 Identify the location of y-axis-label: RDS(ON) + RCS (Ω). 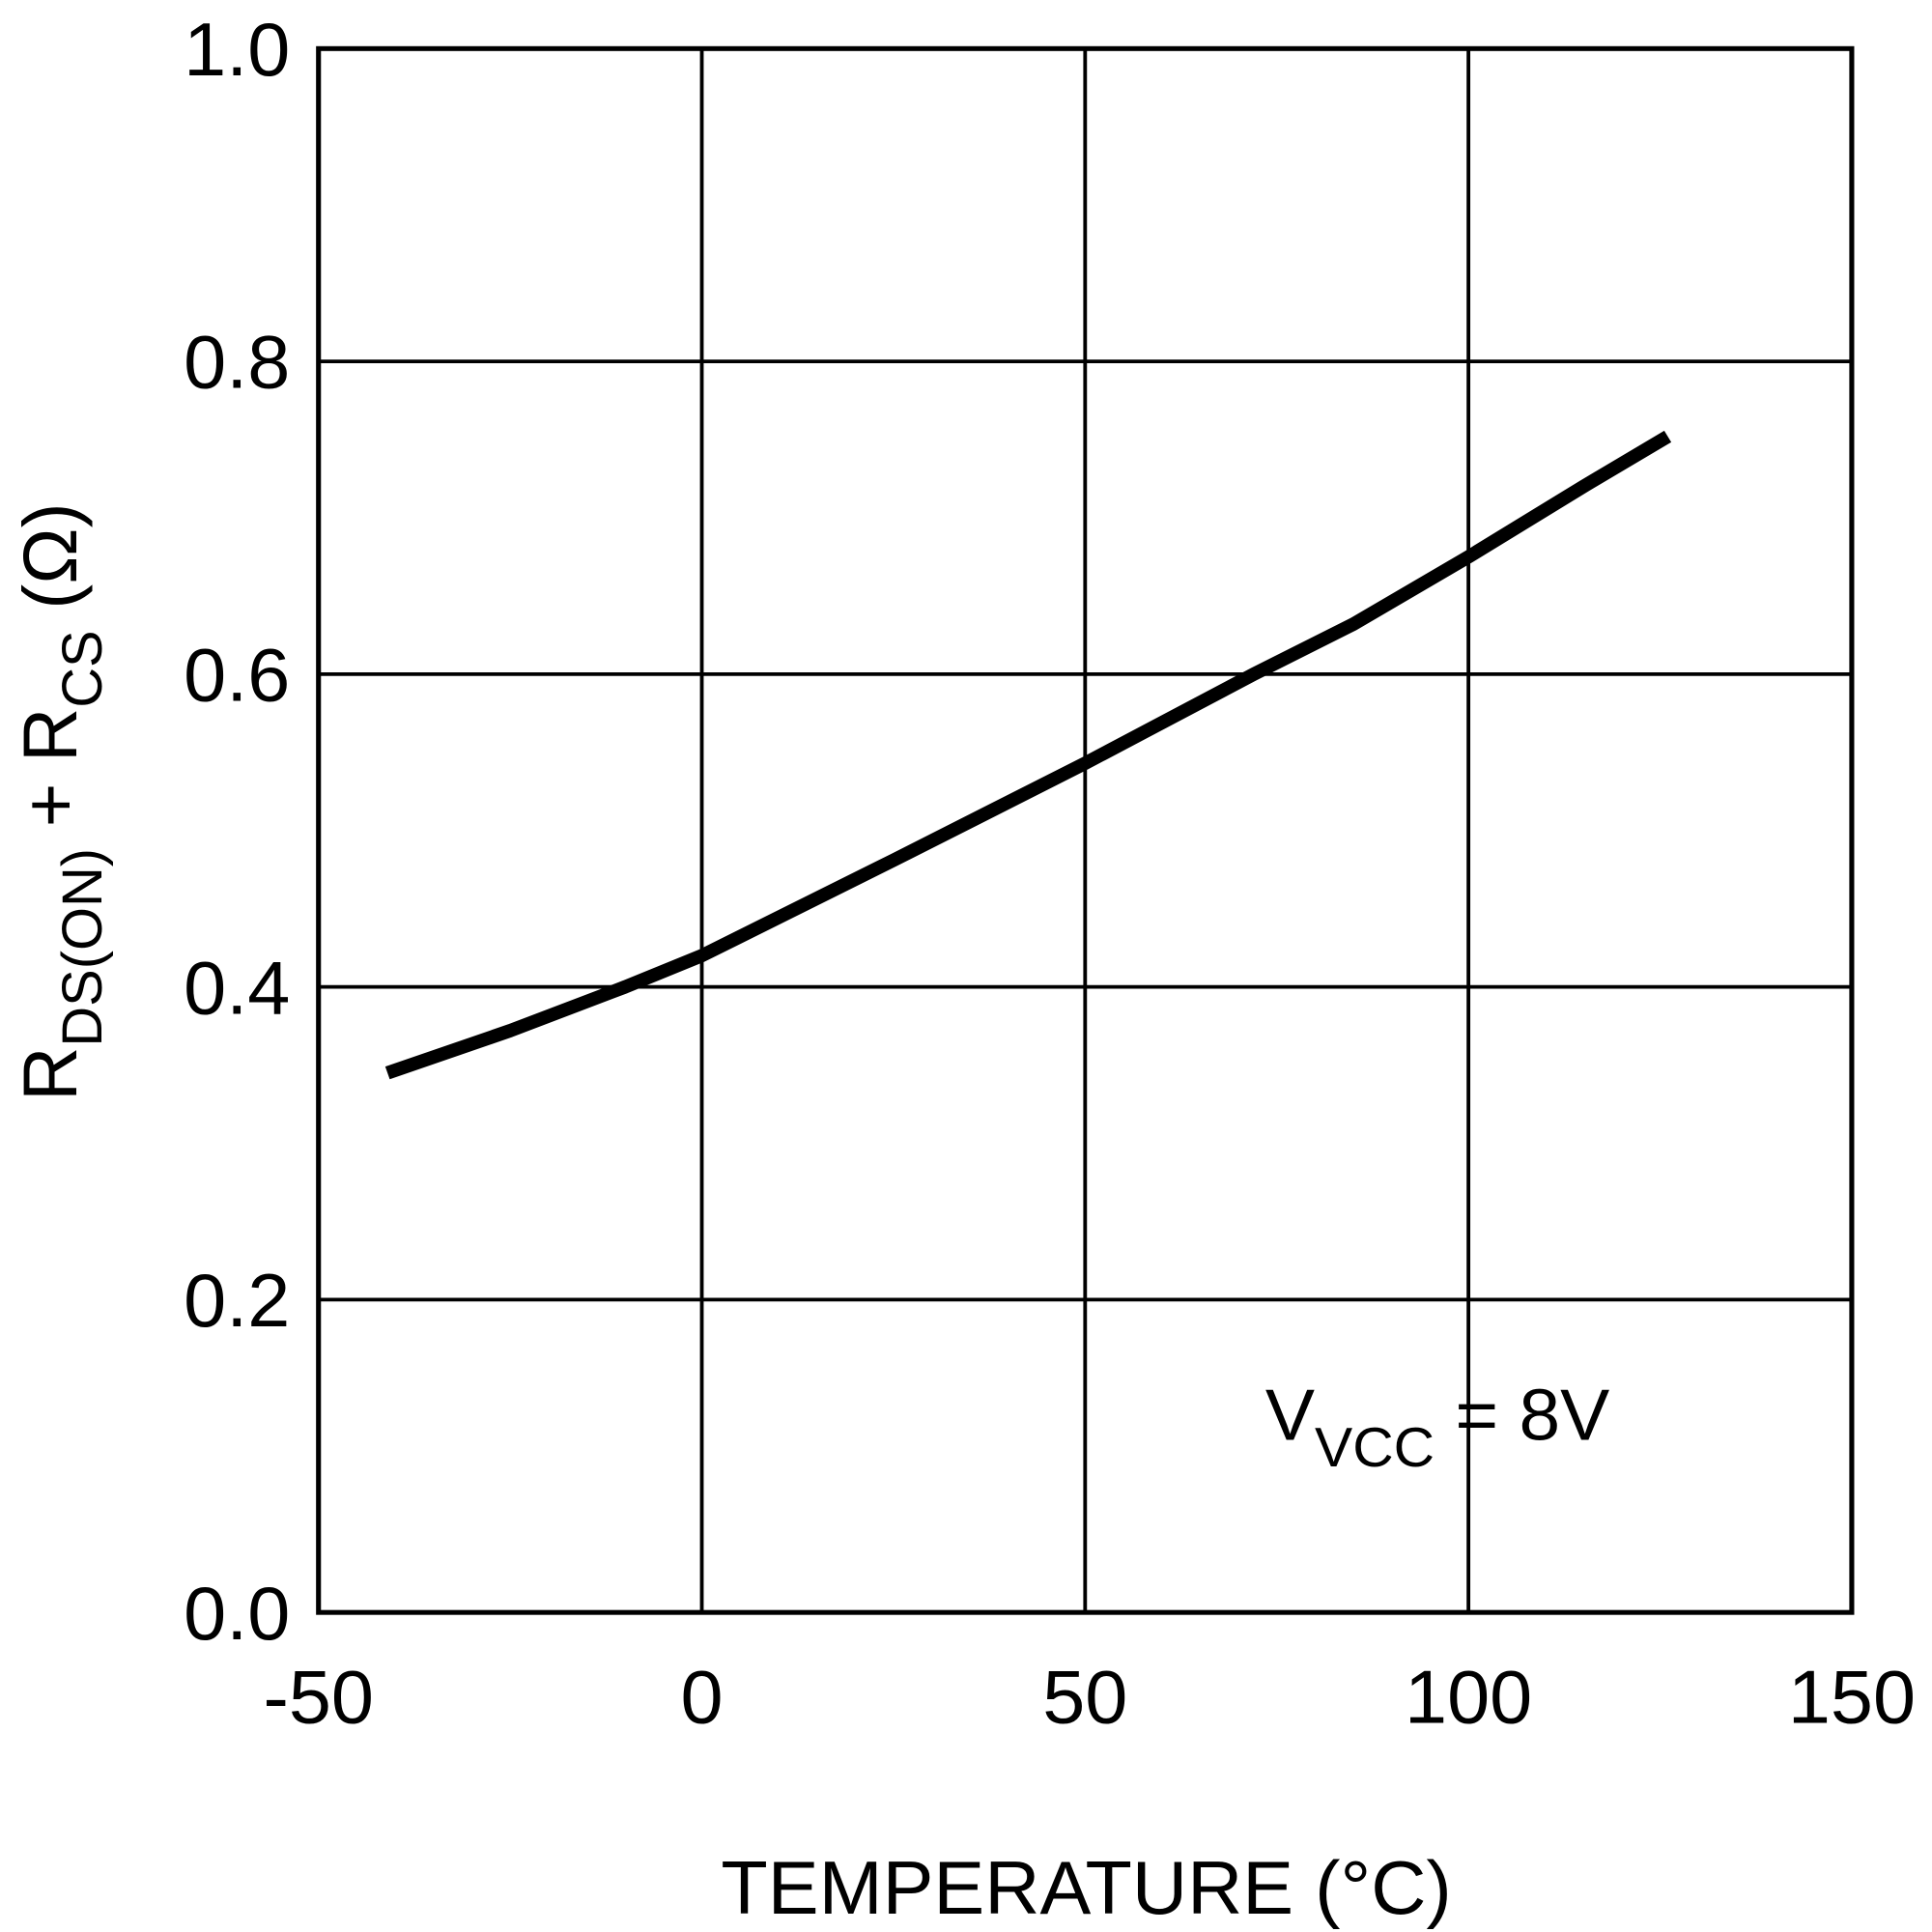
(61, 801).